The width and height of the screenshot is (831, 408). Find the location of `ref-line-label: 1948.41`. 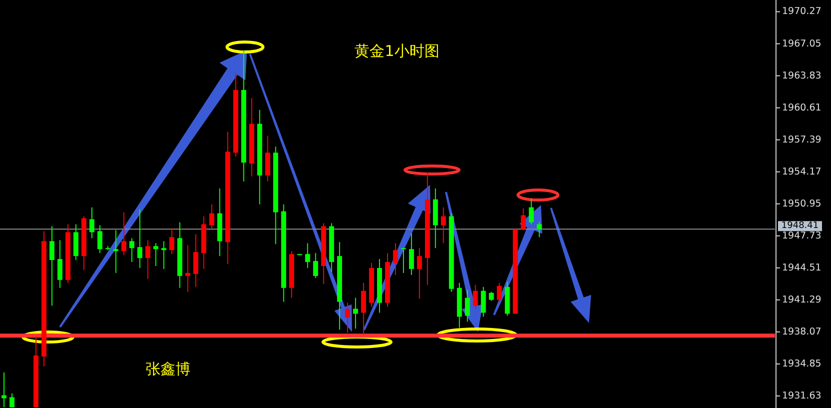

ref-line-label: 1948.41 is located at coordinates (800, 226).